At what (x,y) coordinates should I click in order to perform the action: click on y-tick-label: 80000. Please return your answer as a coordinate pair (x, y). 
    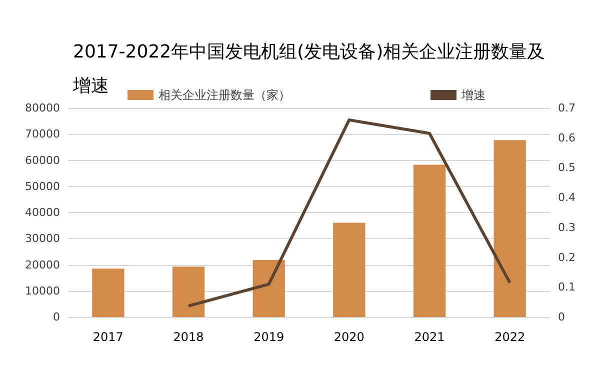
    Looking at the image, I should click on (42, 108).